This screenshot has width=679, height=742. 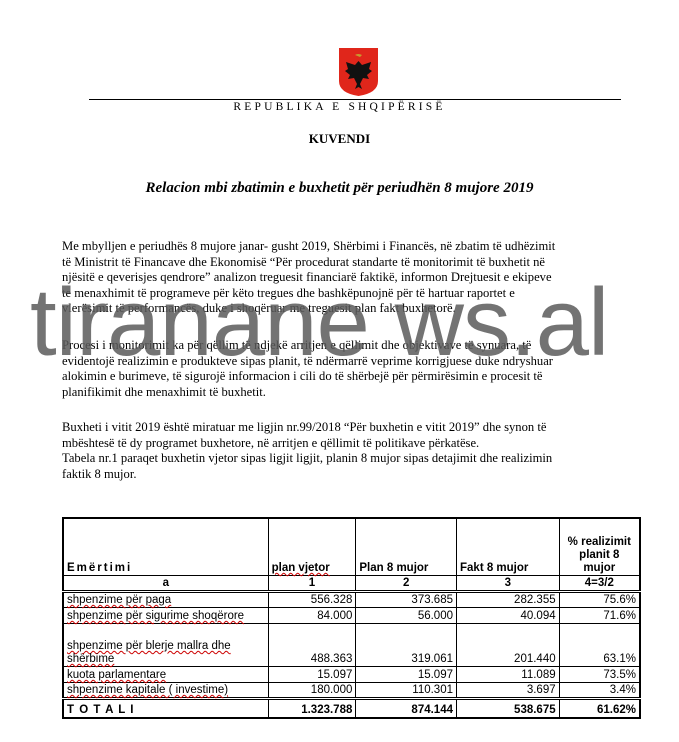 I want to click on cell: 488.363, so click(x=312, y=645).